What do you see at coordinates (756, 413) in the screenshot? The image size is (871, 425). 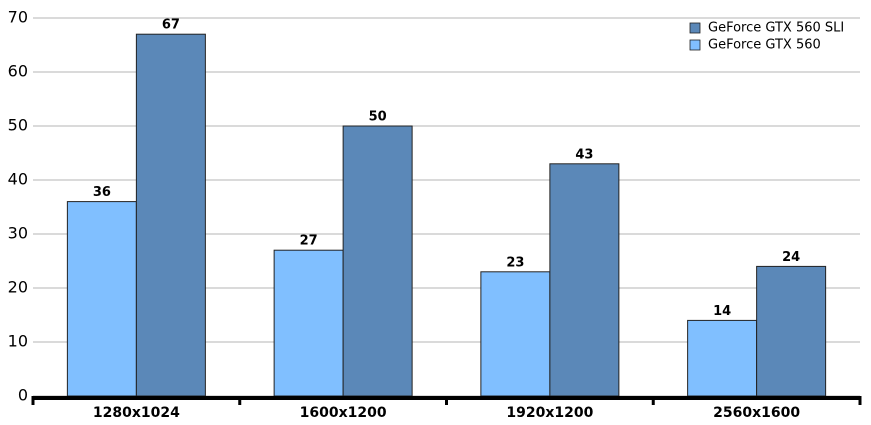 I see `x-tick-label: 2560x1600` at bounding box center [756, 413].